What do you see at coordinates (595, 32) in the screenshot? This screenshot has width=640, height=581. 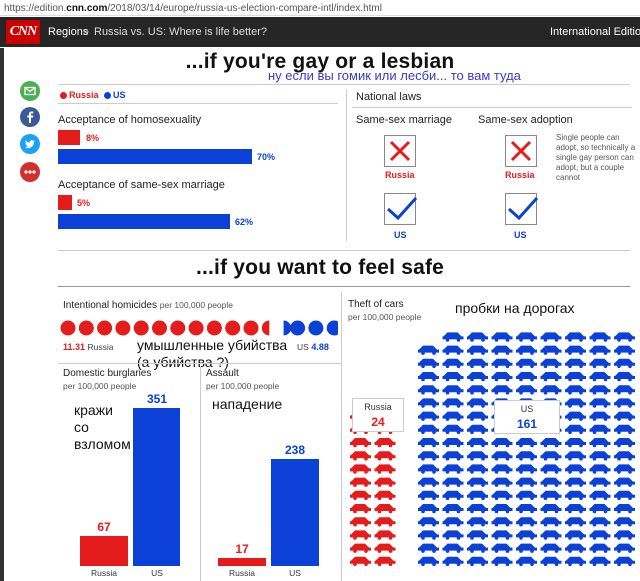 I see `edition-menu: International Edition +` at bounding box center [595, 32].